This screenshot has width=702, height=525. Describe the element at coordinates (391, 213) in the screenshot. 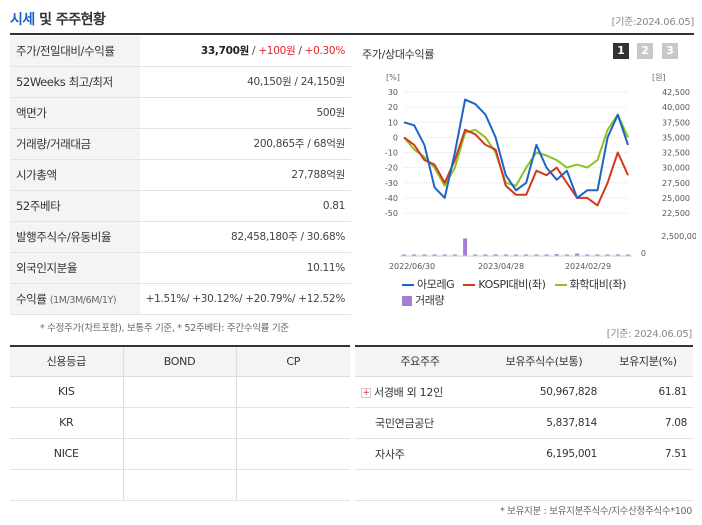

I see `y-left-tick-label: -50` at that location.